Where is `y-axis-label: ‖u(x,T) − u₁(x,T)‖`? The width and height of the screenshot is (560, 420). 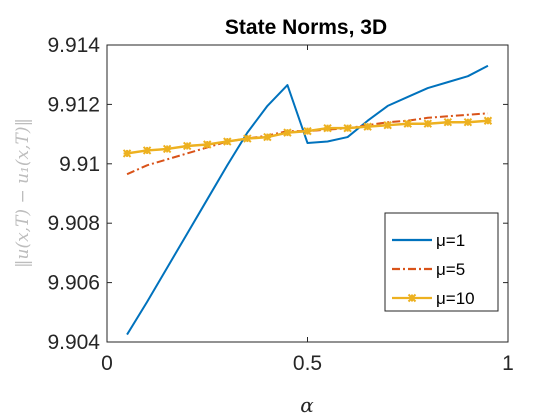 y-axis-label: ‖u(x,T) − u₁(x,T)‖ is located at coordinates (23, 193).